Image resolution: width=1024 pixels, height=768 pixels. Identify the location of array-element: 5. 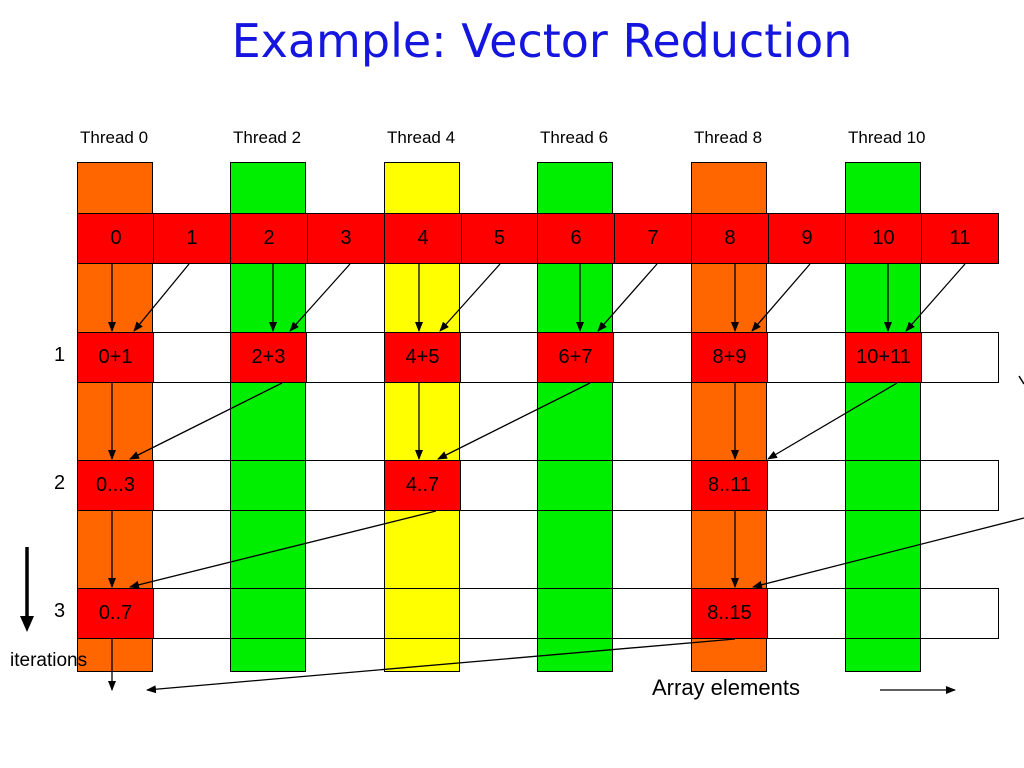
(499, 238).